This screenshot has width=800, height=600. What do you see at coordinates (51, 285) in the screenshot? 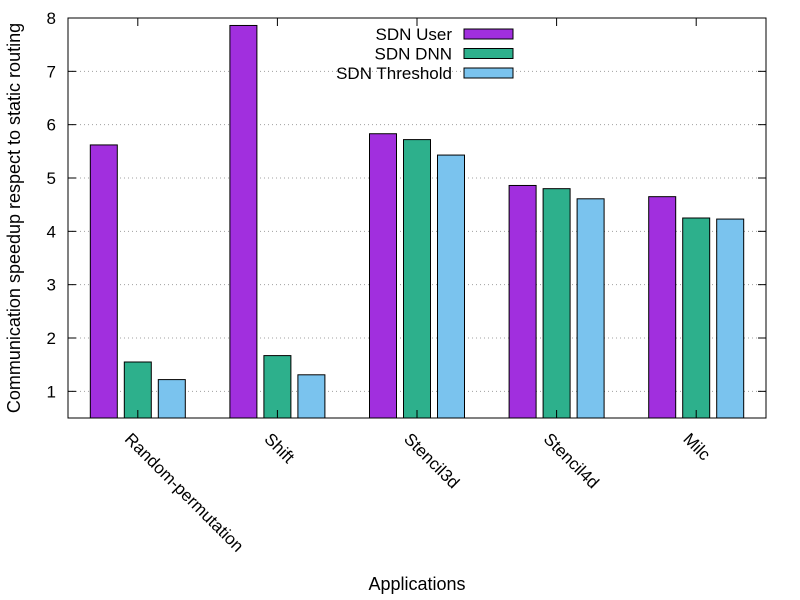
I see `y-tick-label: 3` at bounding box center [51, 285].